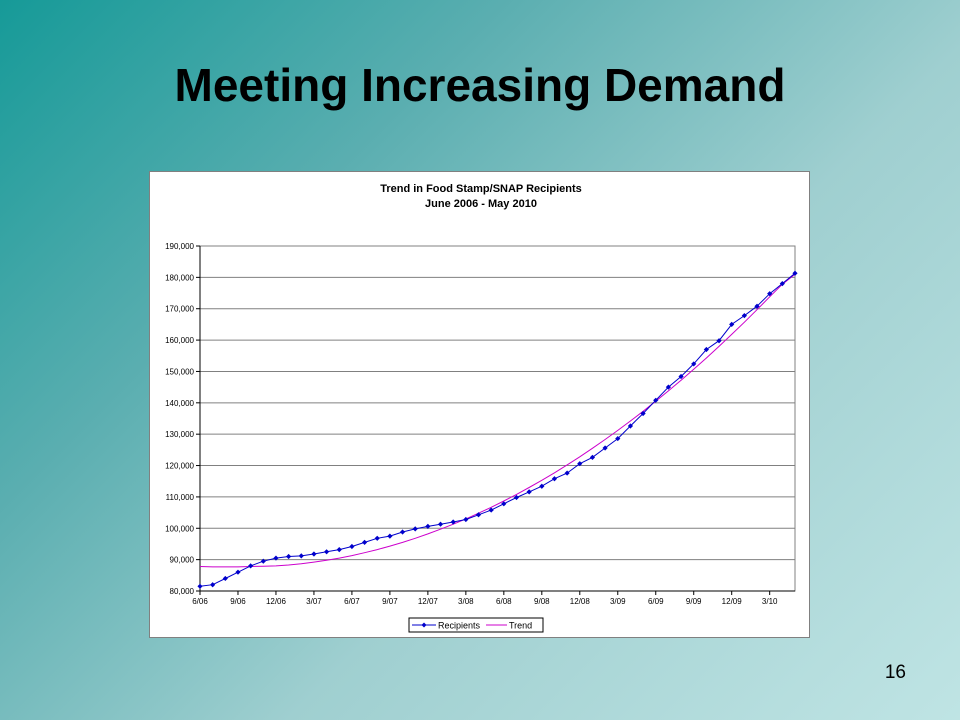  Describe the element at coordinates (179, 528) in the screenshot. I see `y-tick-label: 100,000` at that location.